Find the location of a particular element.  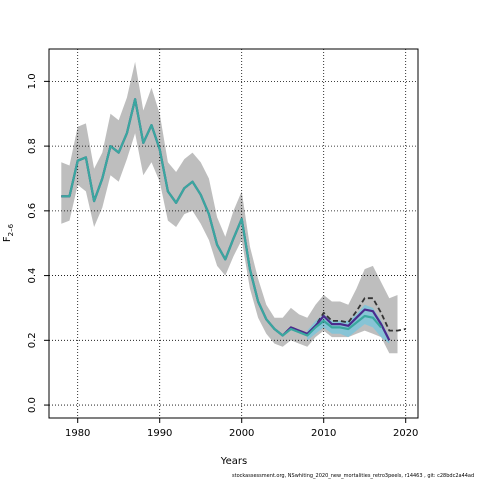

y-axis-title: F2–6 is located at coordinates (8, 232).